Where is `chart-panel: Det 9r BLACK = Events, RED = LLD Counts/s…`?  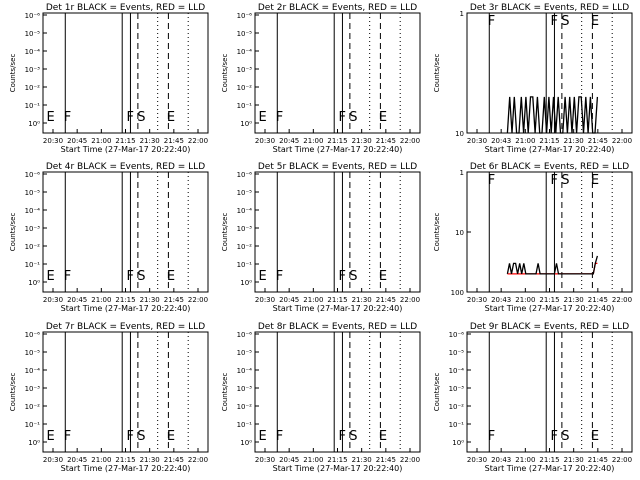
chart-panel: Det 9r BLACK = Events, RED = LLD Counts/s… is located at coordinates (533, 397).